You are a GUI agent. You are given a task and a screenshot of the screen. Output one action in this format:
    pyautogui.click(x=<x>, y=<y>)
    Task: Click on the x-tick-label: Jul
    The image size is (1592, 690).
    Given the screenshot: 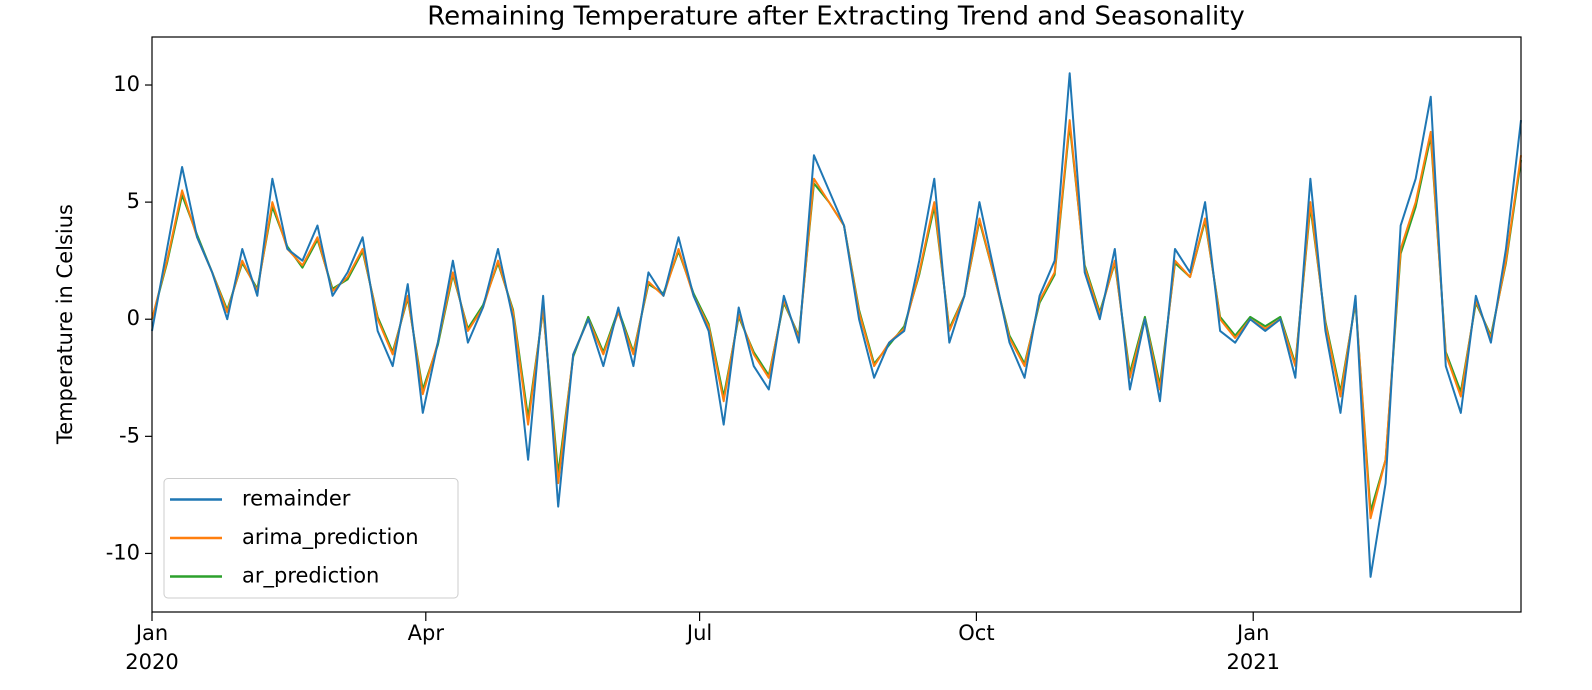 What is the action you would take?
    pyautogui.click(x=698, y=633)
    